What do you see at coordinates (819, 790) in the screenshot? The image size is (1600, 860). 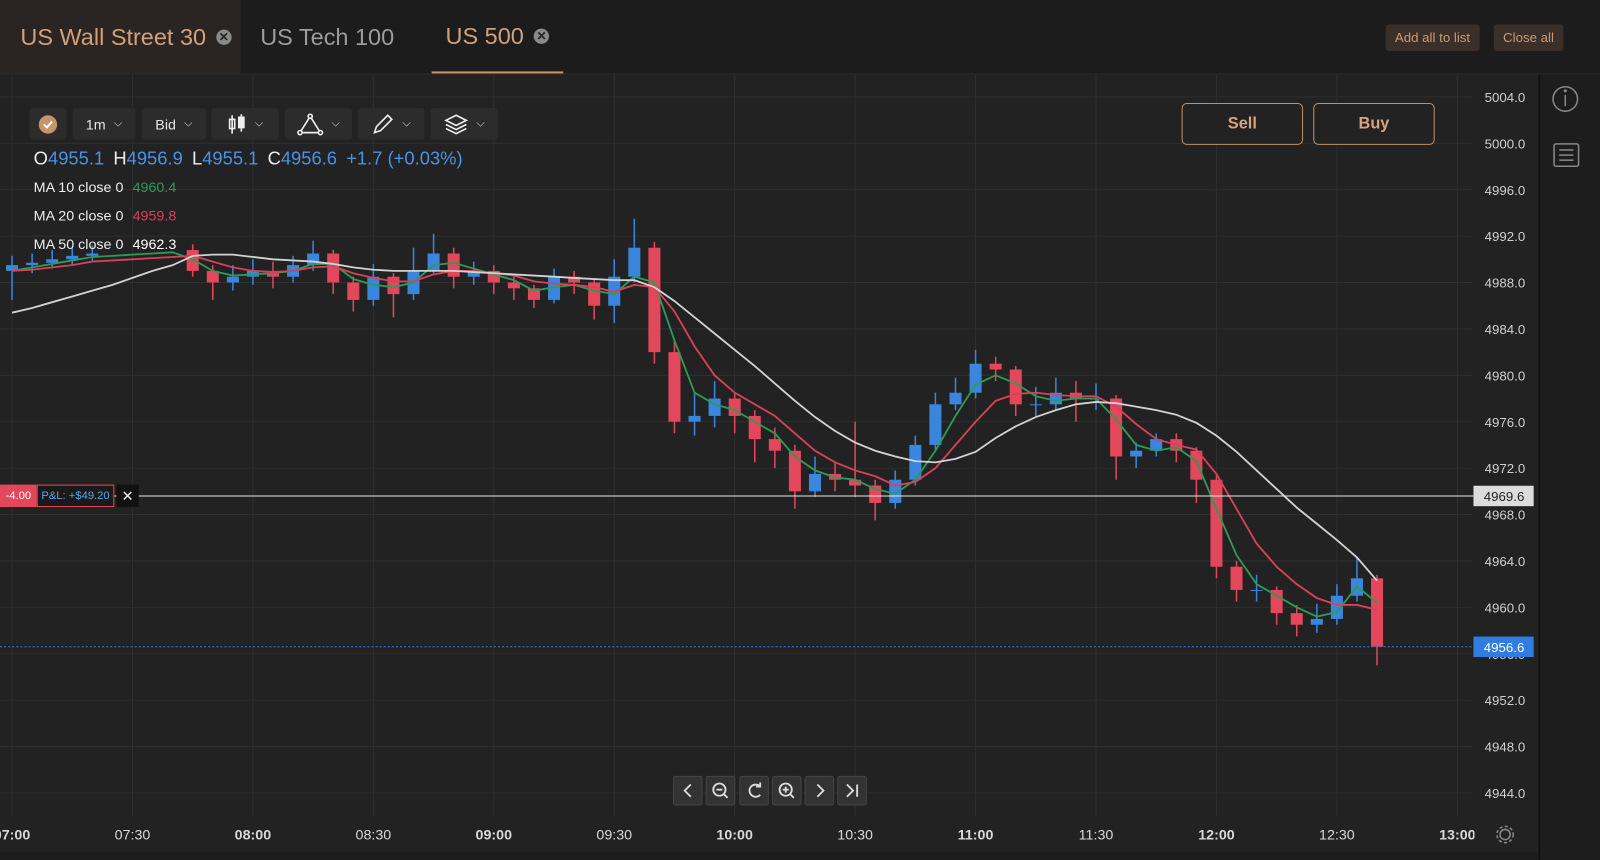 I see `scroll-right` at bounding box center [819, 790].